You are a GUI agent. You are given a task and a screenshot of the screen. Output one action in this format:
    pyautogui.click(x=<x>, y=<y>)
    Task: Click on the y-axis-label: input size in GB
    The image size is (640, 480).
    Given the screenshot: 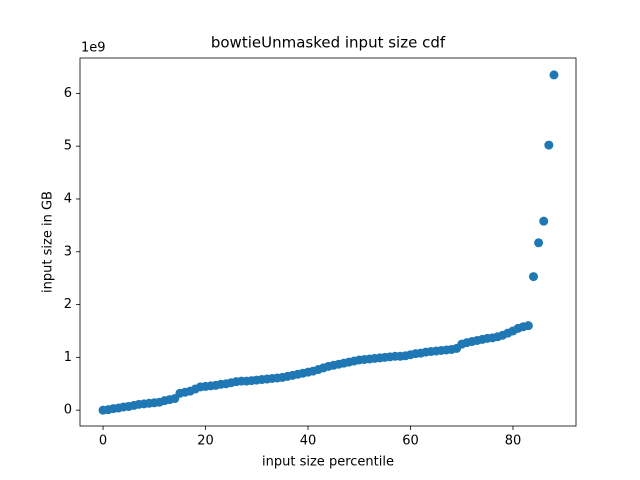 What is the action you would take?
    pyautogui.click(x=48, y=242)
    